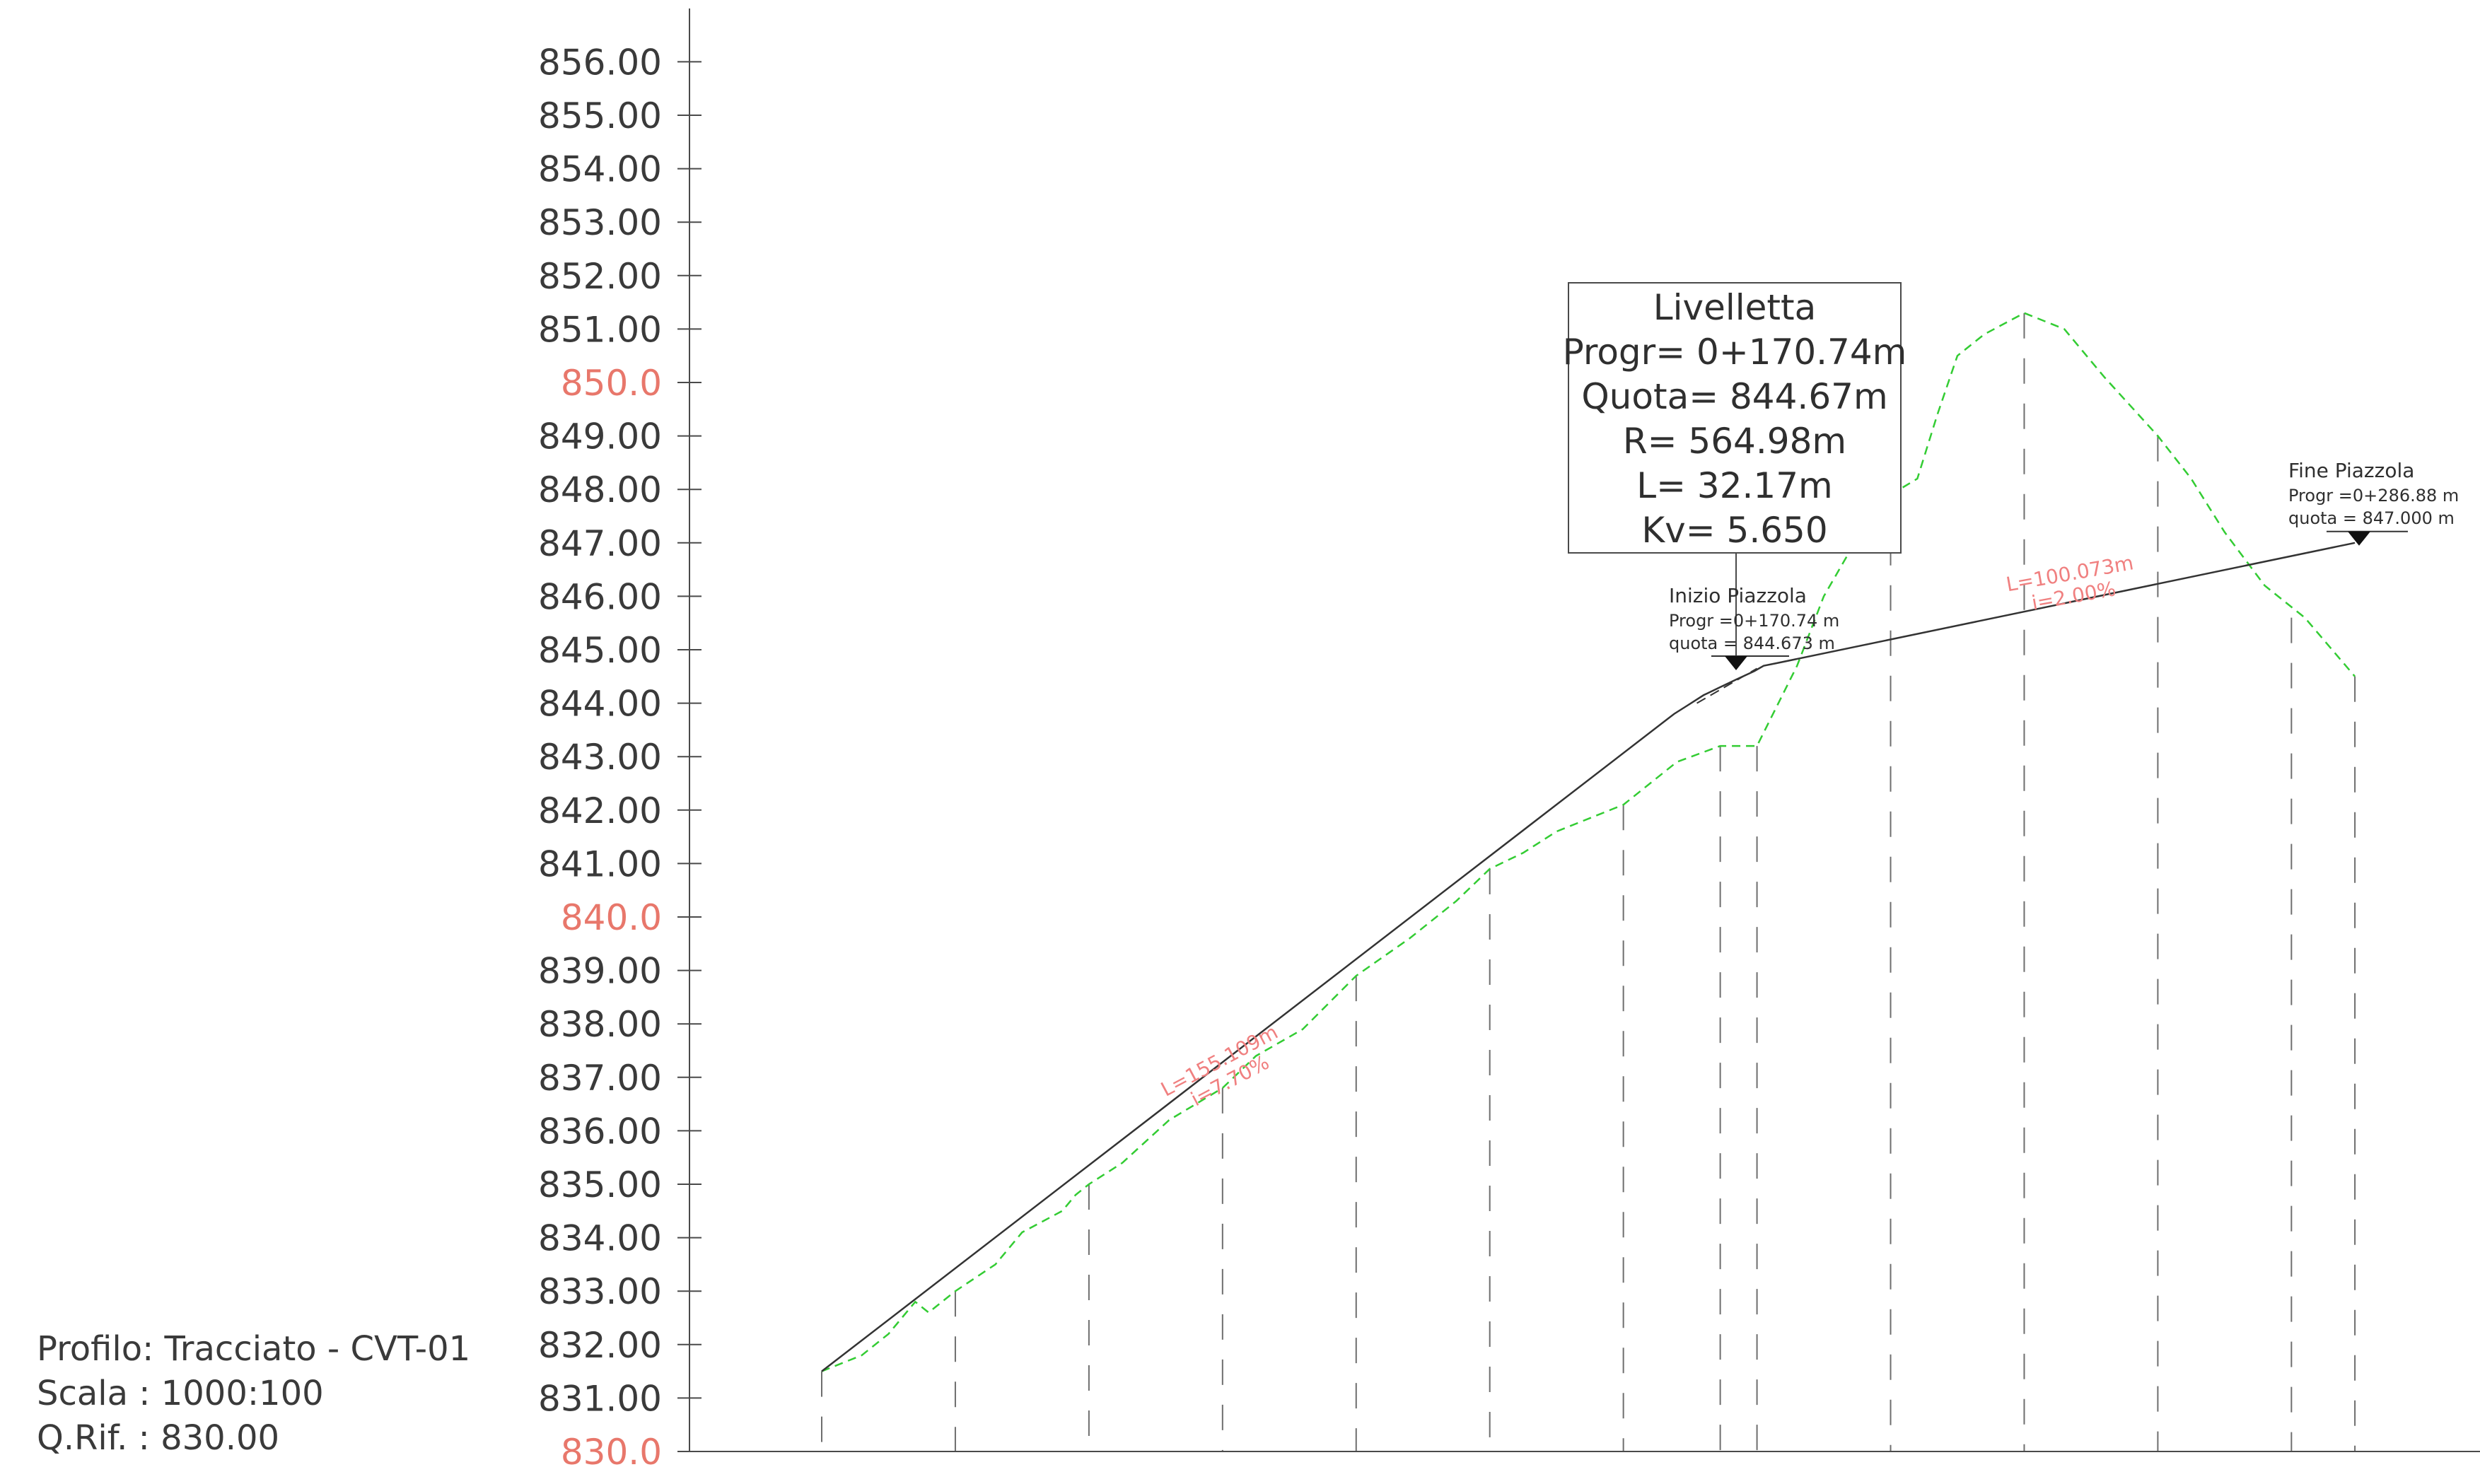 Image resolution: width=2480 pixels, height=1484 pixels. I want to click on y-tick-label: 842.00, so click(600, 810).